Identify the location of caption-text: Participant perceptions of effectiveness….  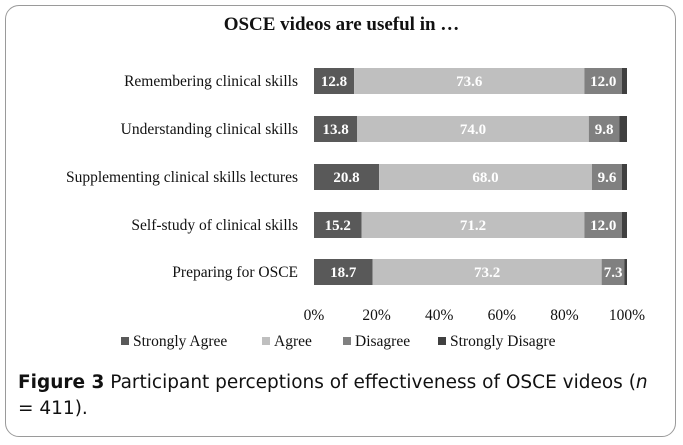
(370, 382).